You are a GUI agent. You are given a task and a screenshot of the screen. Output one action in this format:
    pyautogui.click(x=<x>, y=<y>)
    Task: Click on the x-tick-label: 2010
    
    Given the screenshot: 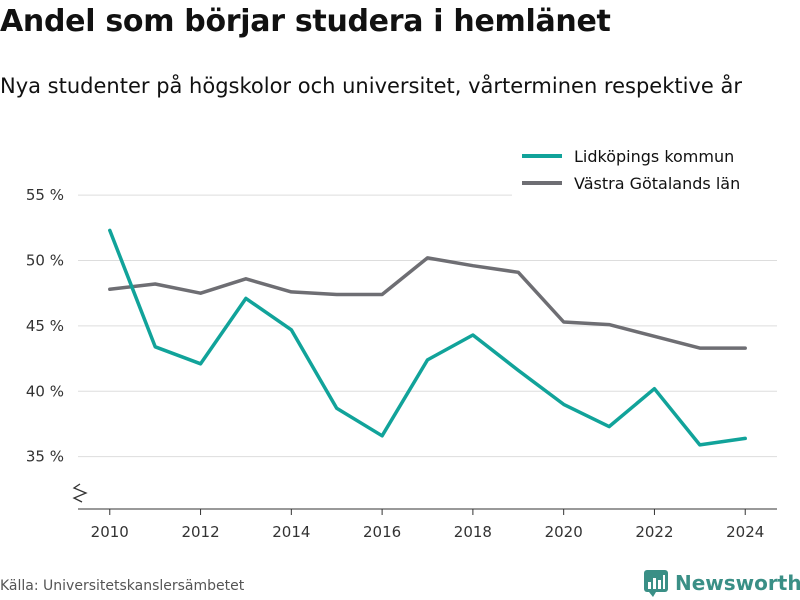 What is the action you would take?
    pyautogui.click(x=110, y=532)
    